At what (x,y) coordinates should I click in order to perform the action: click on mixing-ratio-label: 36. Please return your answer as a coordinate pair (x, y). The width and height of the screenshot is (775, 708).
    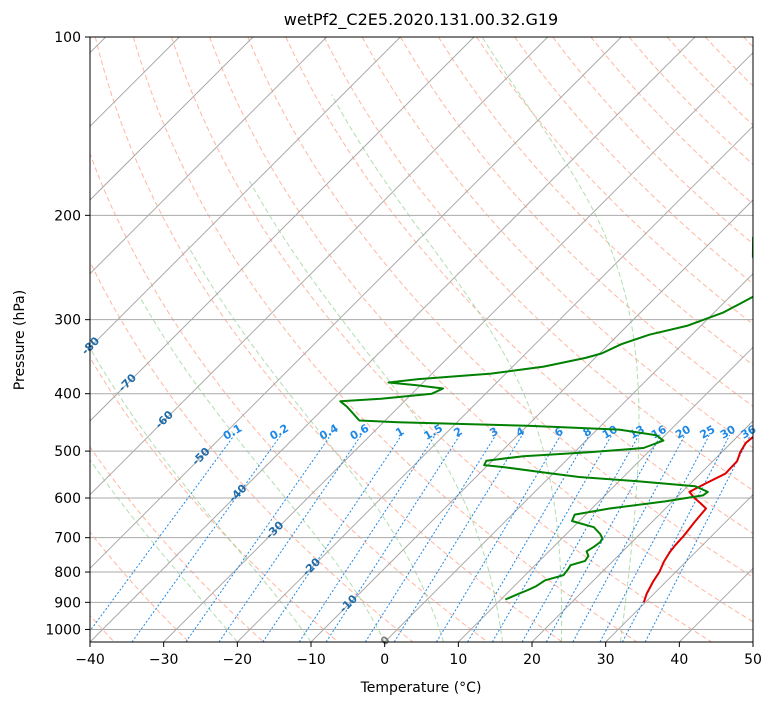
    Looking at the image, I should click on (749, 432).